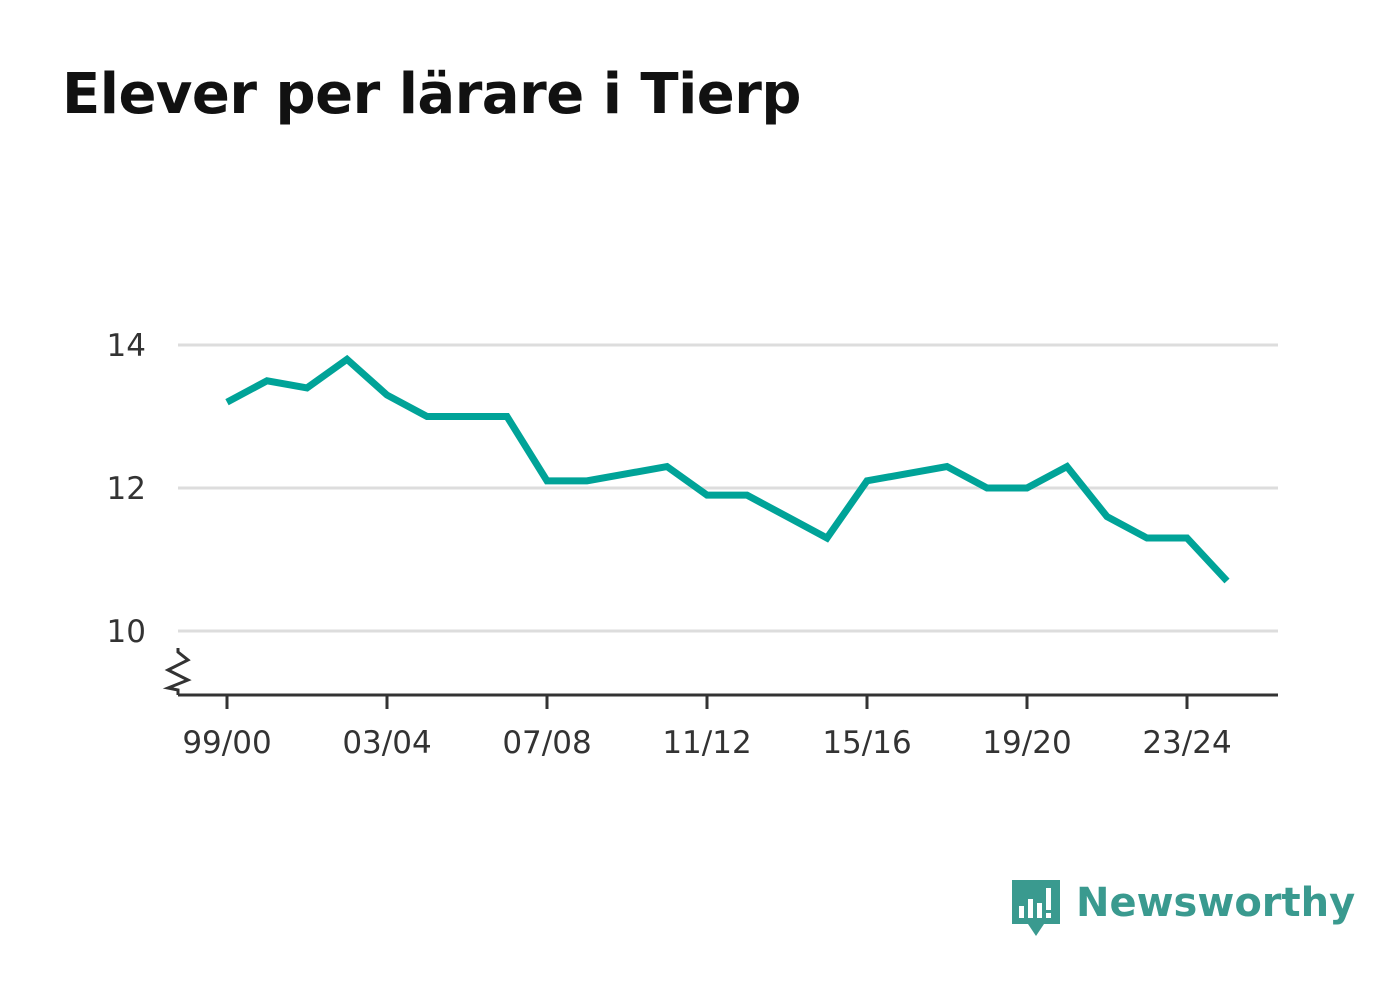 The height and width of the screenshot is (999, 1382). Describe the element at coordinates (431, 94) in the screenshot. I see `chart-title: Elever per lärare i Tierp` at that location.